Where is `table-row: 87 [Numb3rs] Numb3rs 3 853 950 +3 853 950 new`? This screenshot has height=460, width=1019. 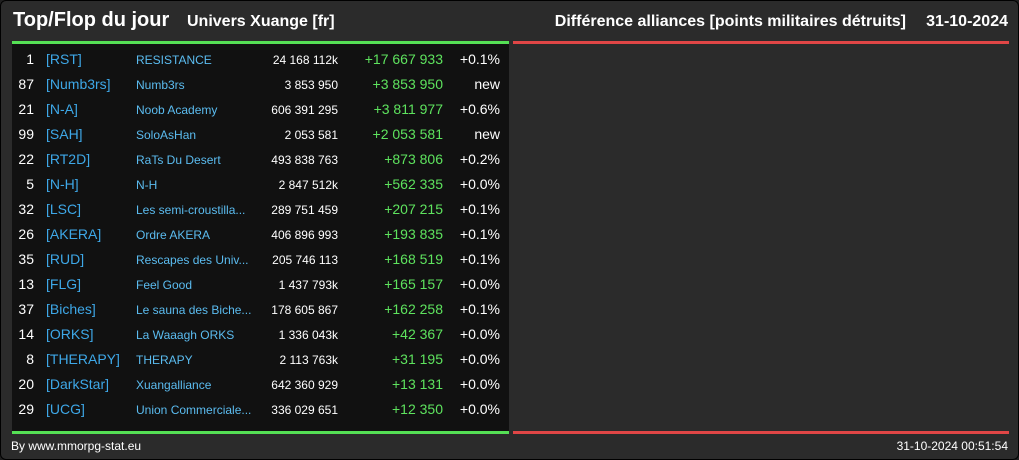 table-row: 87 [Numb3rs] Numb3rs 3 853 950 +3 853 950 new is located at coordinates (260, 85).